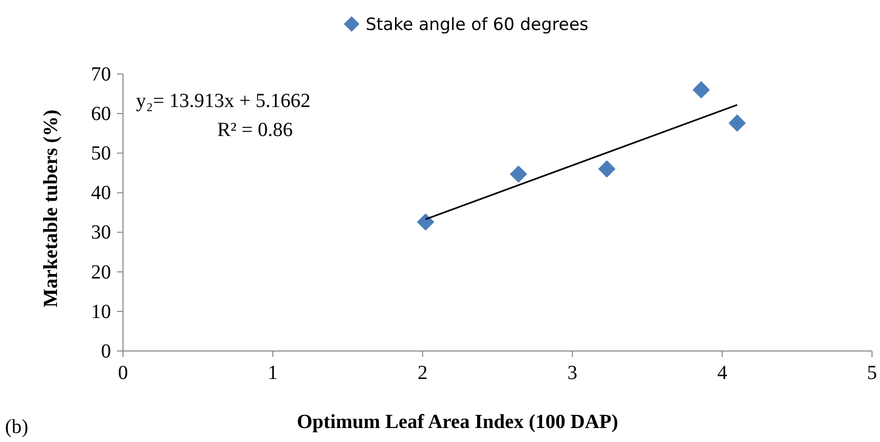 Image resolution: width=880 pixels, height=442 pixels. What do you see at coordinates (101, 193) in the screenshot?
I see `y-tick-label: 40` at bounding box center [101, 193].